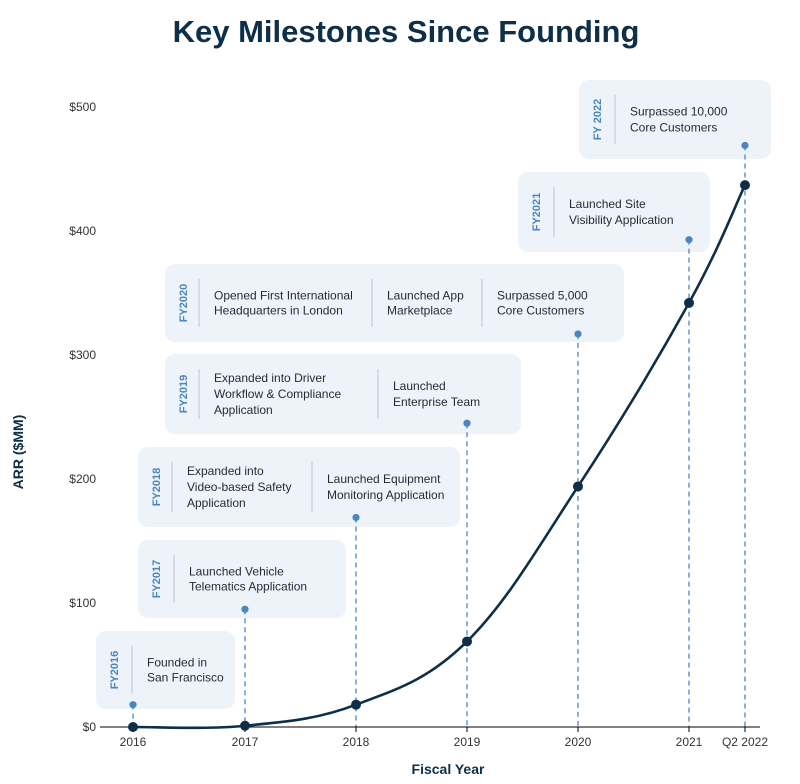  I want to click on x-tick-label: 2018, so click(356, 742).